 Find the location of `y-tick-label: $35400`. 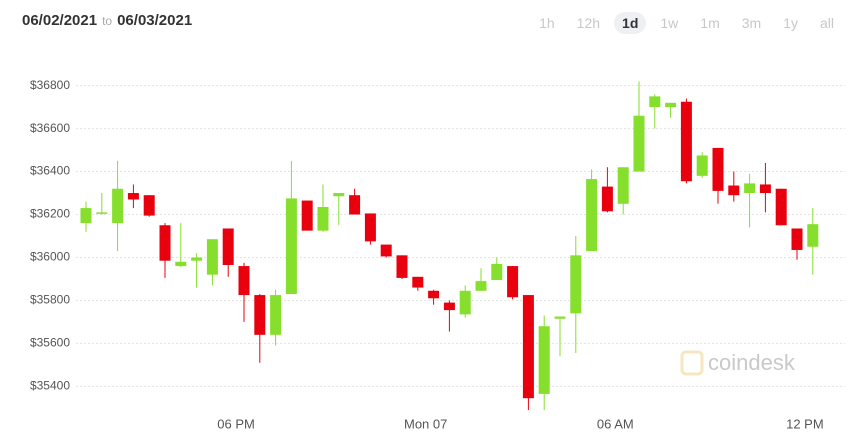

y-tick-label: $35400 is located at coordinates (50, 386).